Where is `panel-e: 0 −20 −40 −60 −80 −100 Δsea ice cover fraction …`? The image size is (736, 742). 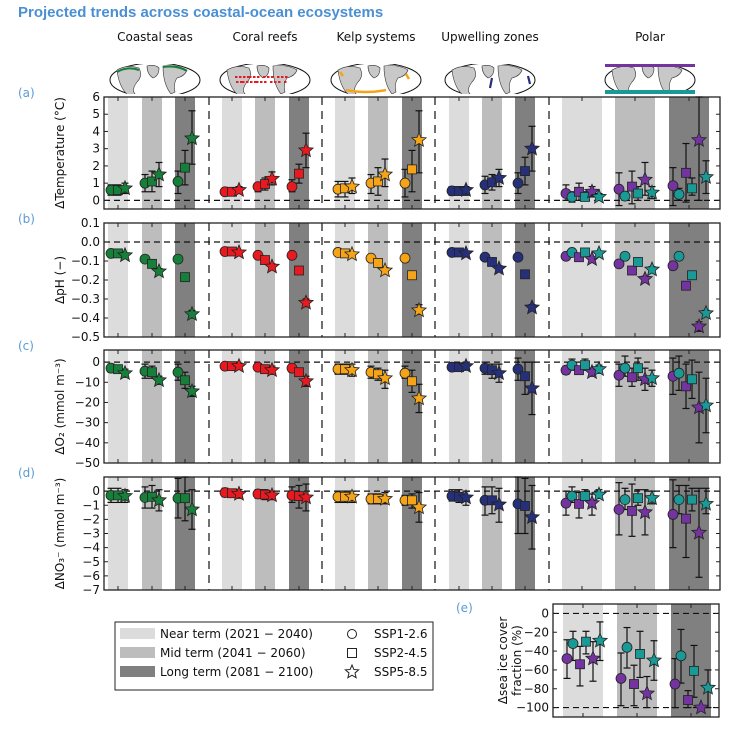 panel-e: 0 −20 −40 −60 −80 −100 Δsea ice cover fraction … is located at coordinates (588, 659).